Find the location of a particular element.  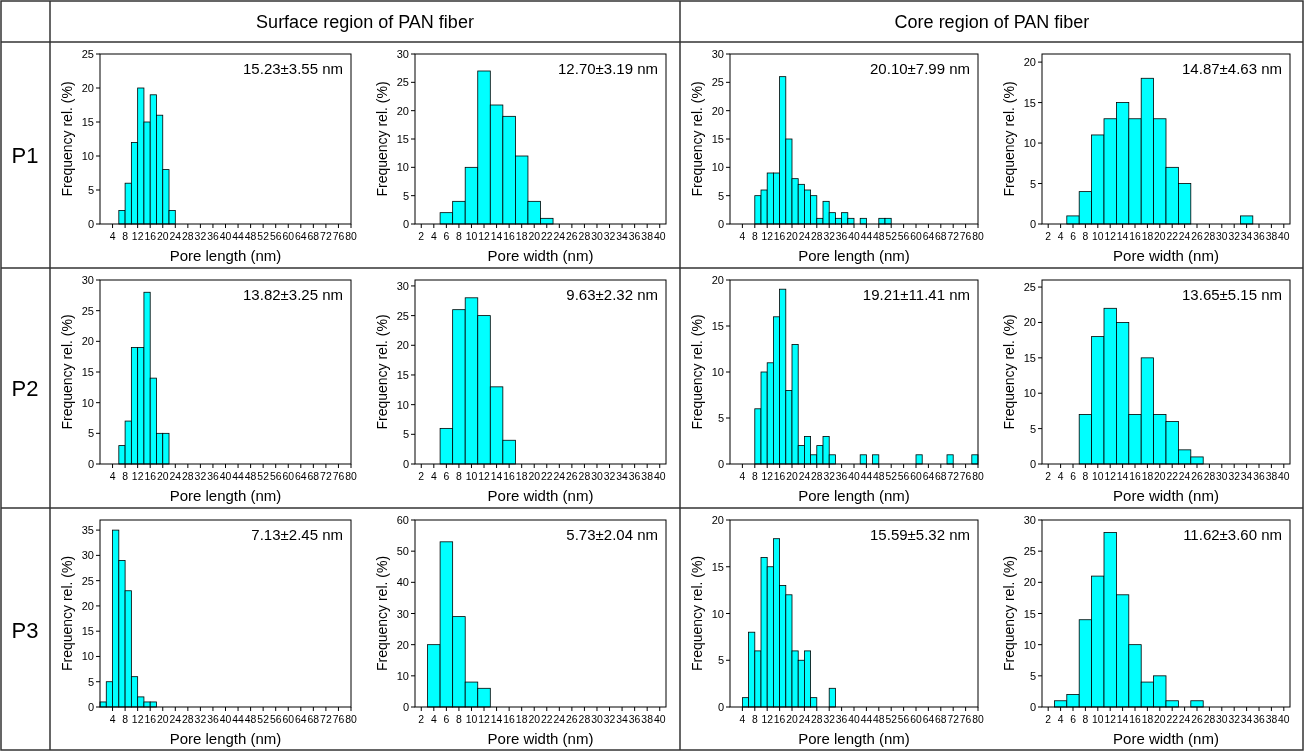

x-tick-label: 30 is located at coordinates (597, 477).